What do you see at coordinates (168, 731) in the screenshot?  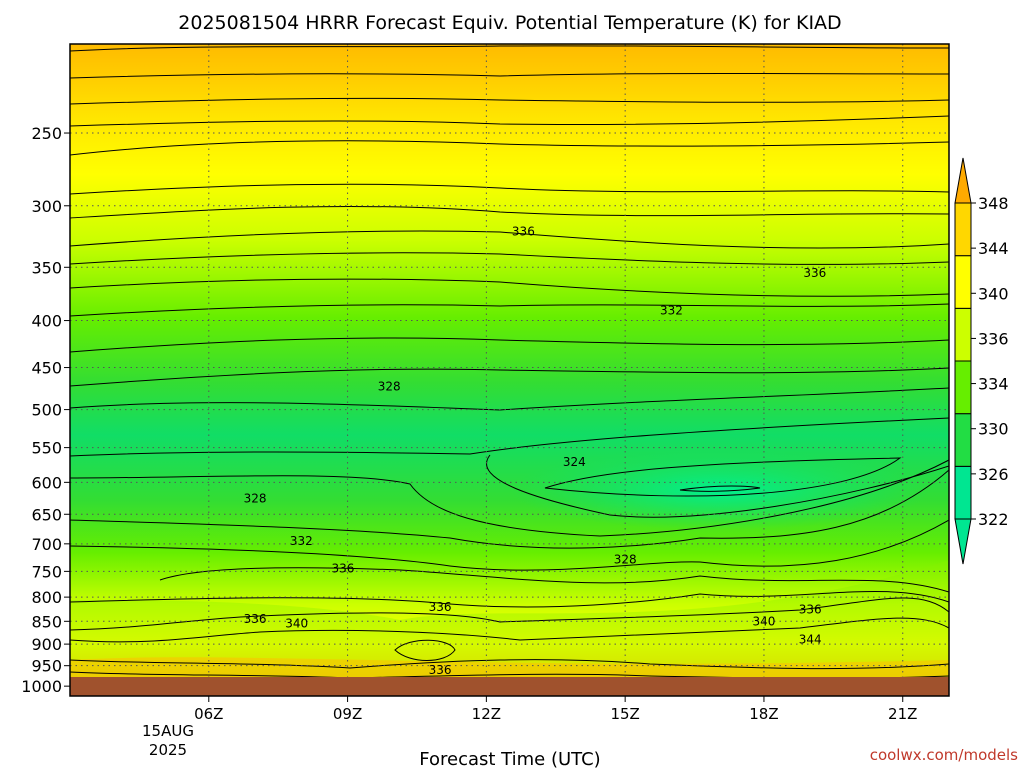 I see `date-label-day: 15AUG` at bounding box center [168, 731].